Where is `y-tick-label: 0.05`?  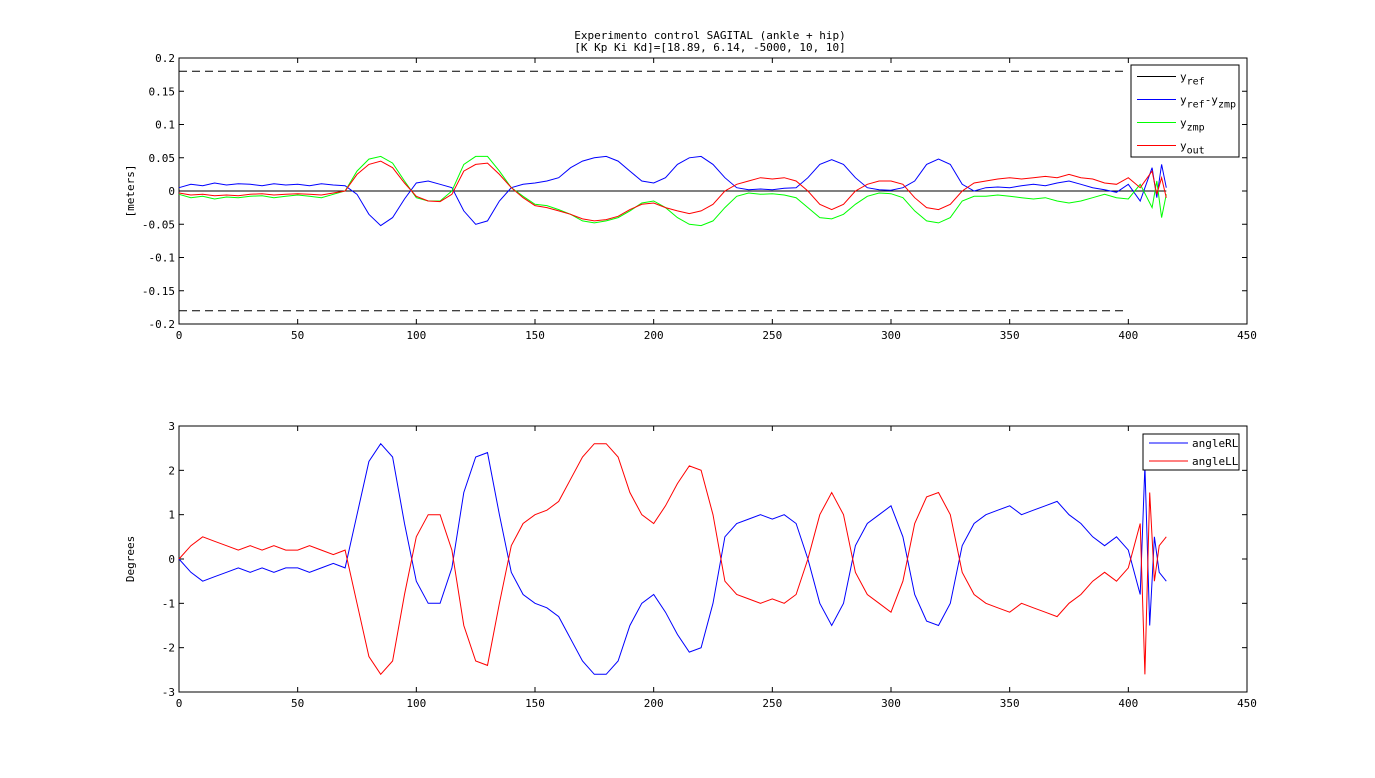 y-tick-label: 0.05 is located at coordinates (162, 158).